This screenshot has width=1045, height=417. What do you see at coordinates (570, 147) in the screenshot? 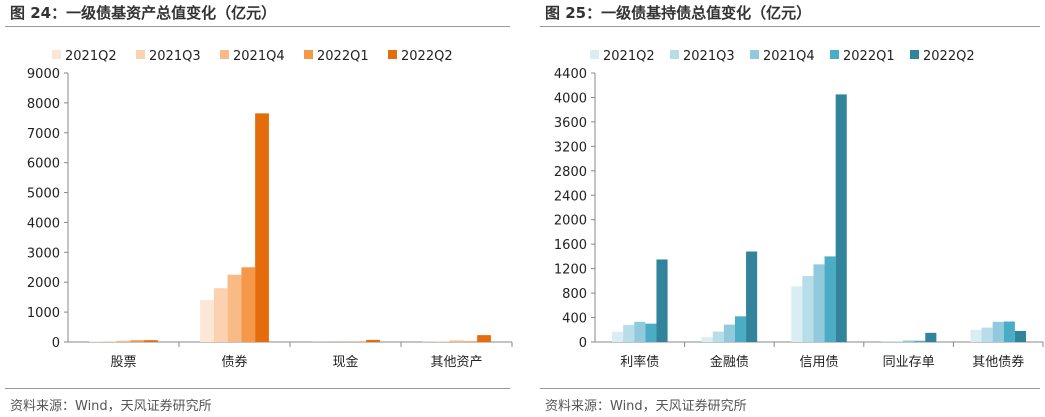
I see `y-tick-label: 3200` at bounding box center [570, 147].